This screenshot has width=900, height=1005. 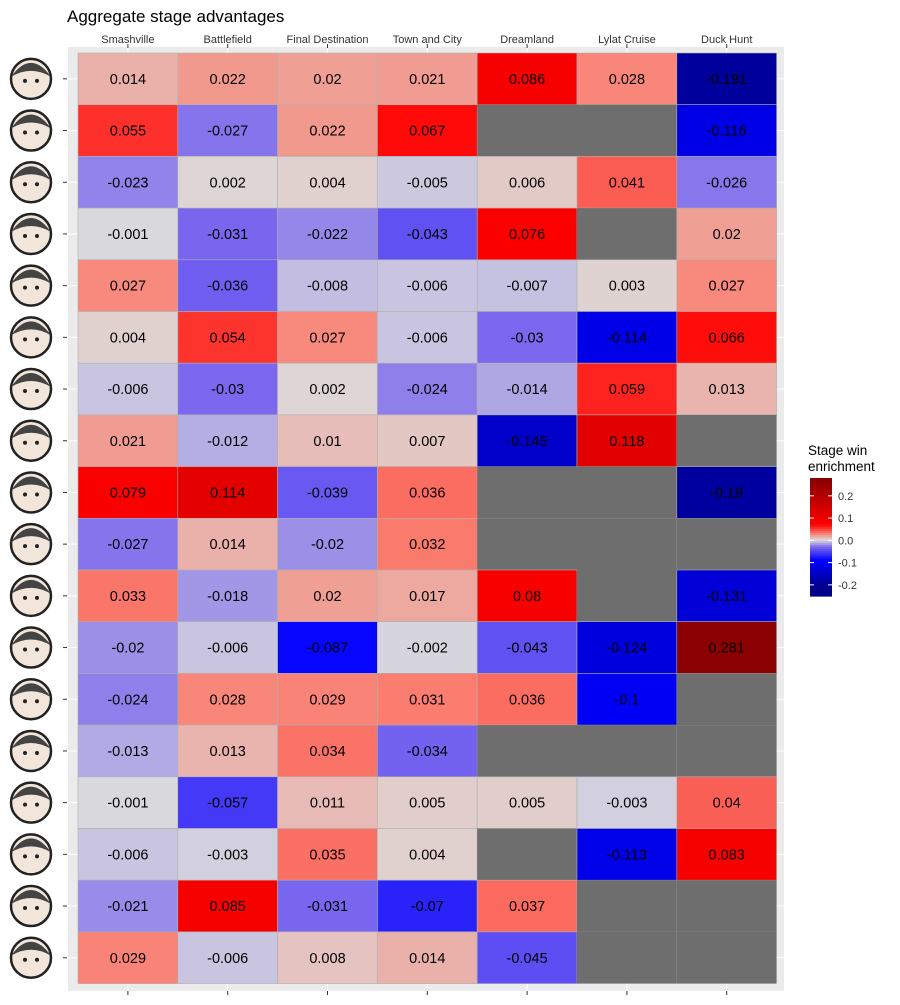 I want to click on cell-value-label: -0.031, so click(x=327, y=907).